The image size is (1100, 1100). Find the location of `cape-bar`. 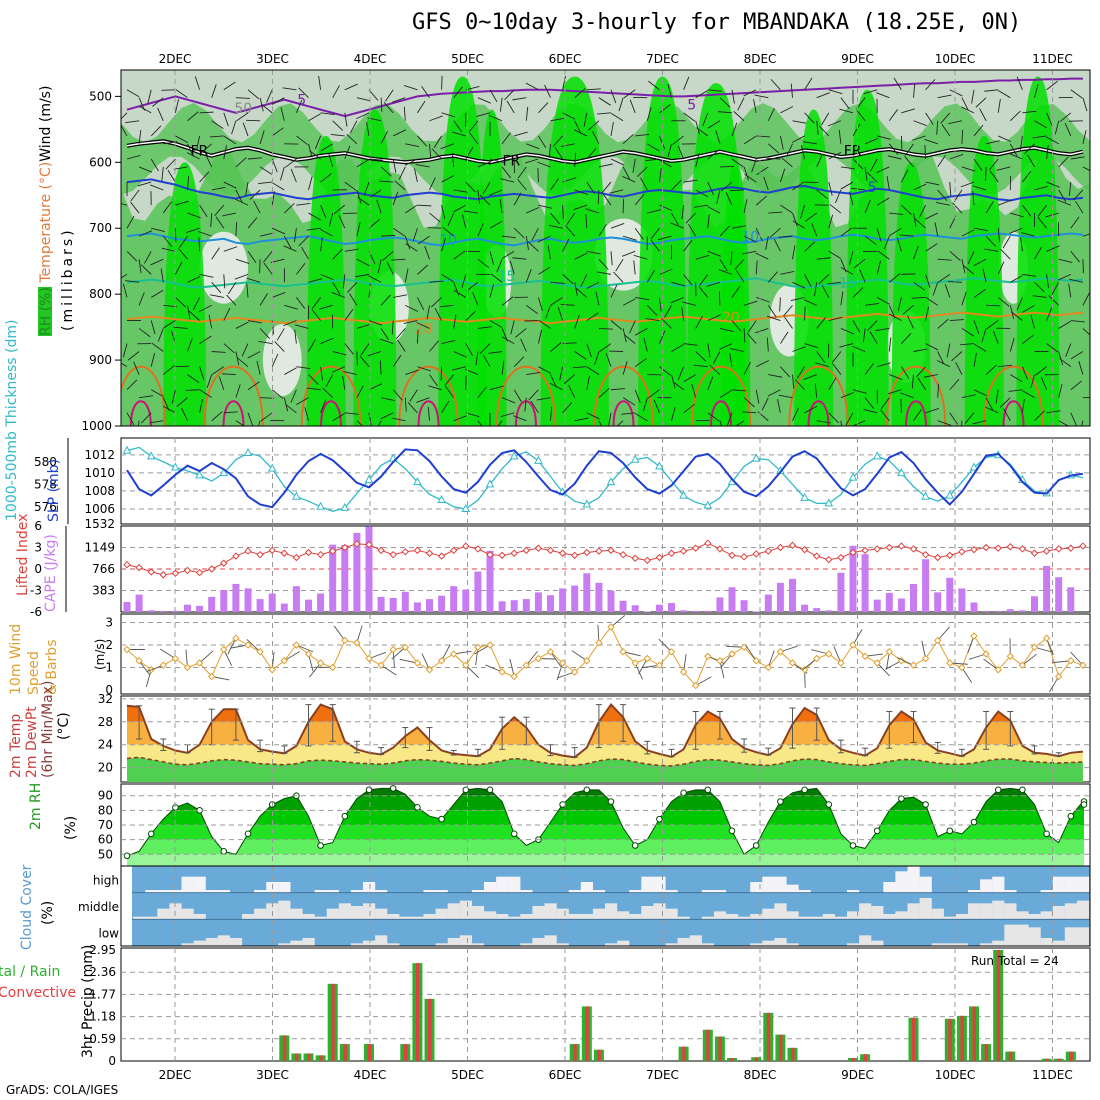

cape-bar is located at coordinates (744, 606).